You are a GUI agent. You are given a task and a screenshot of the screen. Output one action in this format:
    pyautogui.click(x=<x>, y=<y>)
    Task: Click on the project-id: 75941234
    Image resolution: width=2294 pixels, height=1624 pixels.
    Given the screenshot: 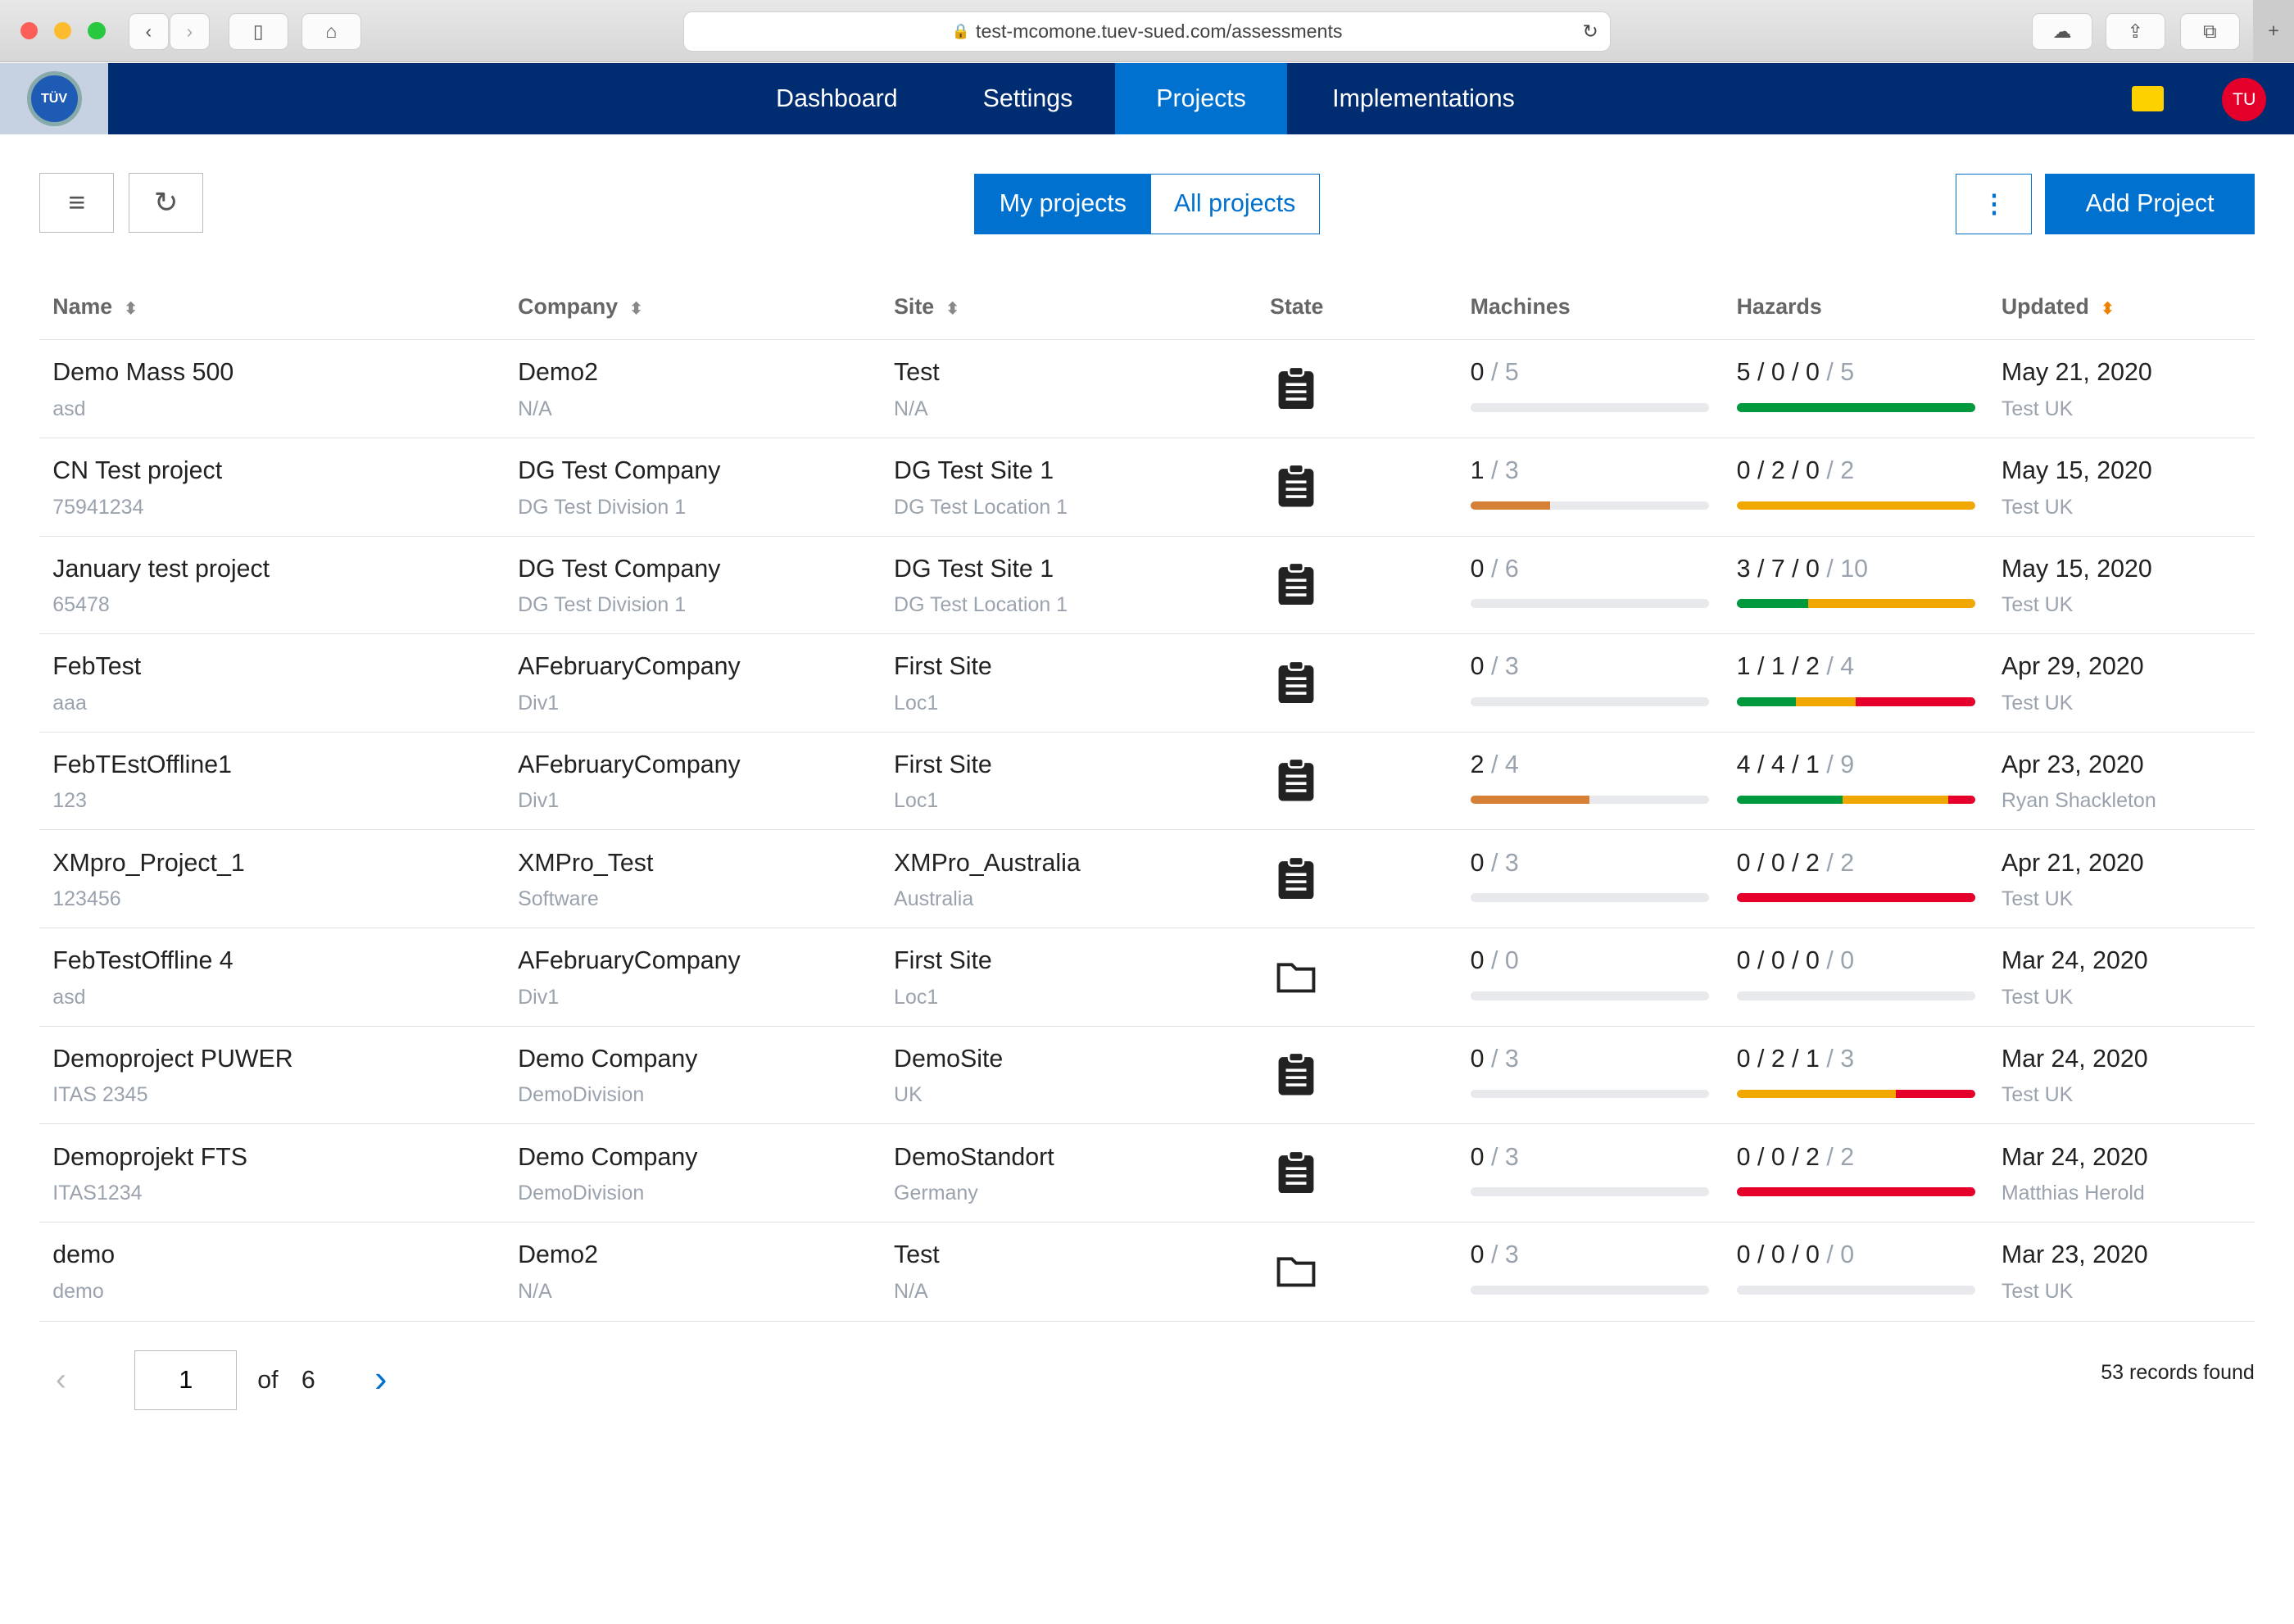 What is the action you would take?
    pyautogui.click(x=98, y=507)
    